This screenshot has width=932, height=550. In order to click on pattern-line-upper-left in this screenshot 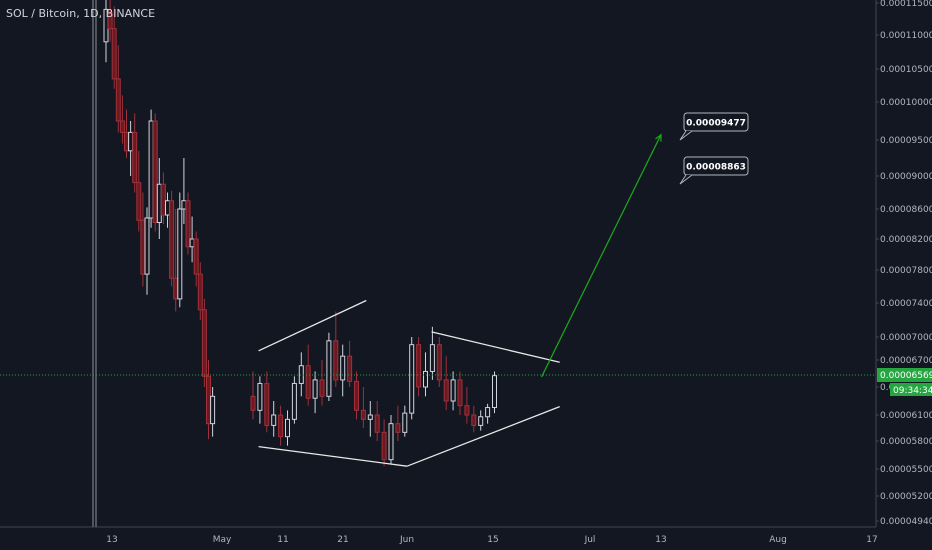, I will do `click(312, 325)`.